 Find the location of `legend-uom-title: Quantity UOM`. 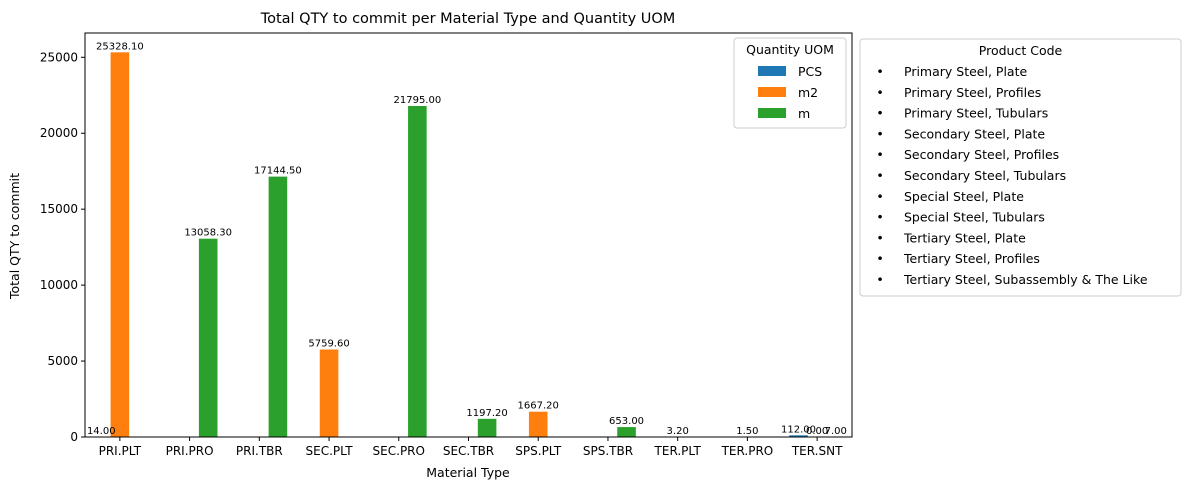

legend-uom-title: Quantity UOM is located at coordinates (790, 49).